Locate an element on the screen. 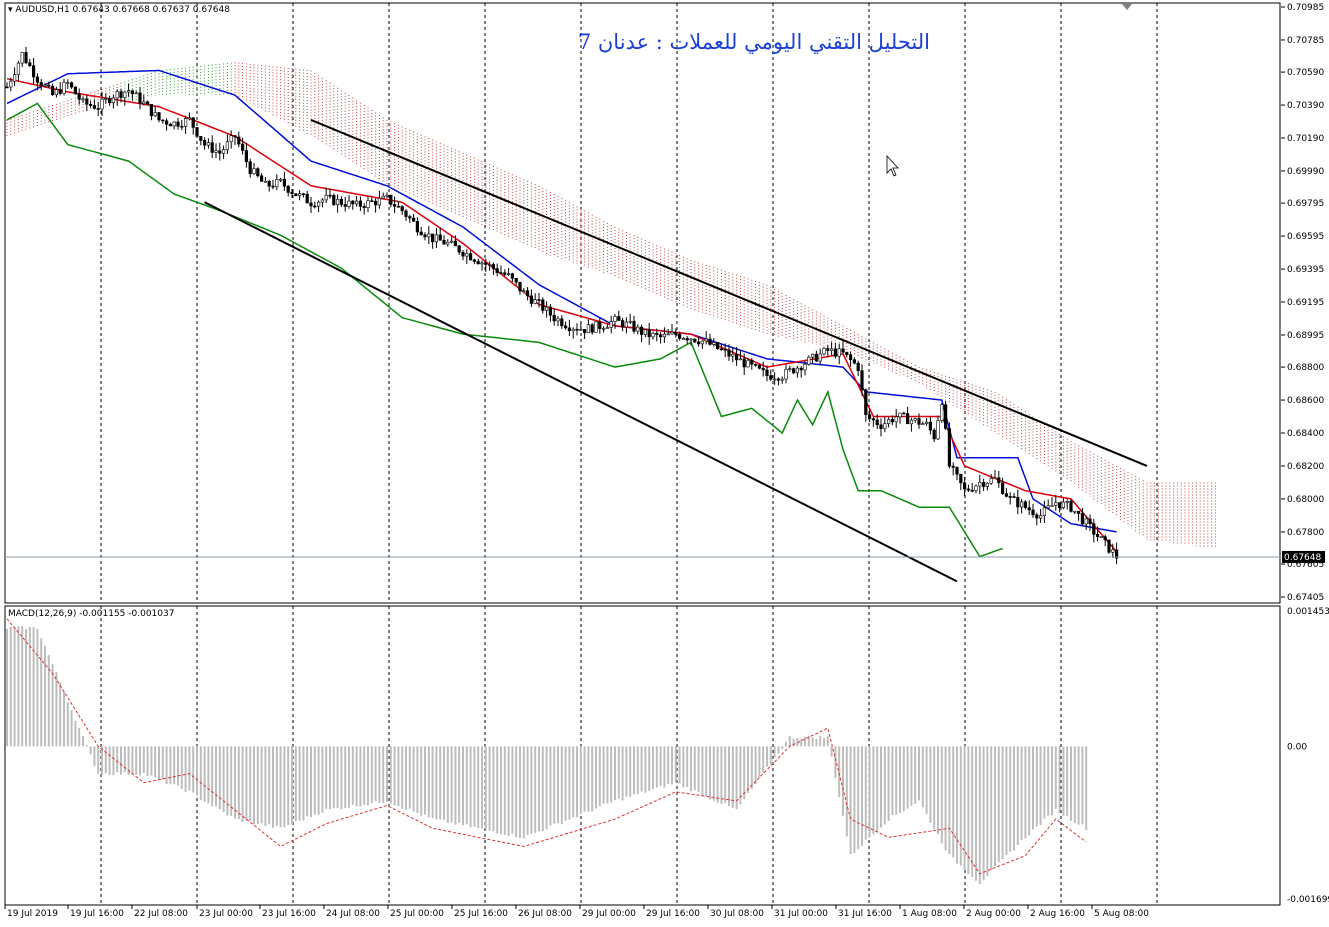 The width and height of the screenshot is (1329, 927). price-label: 0.70590 is located at coordinates (1305, 73).